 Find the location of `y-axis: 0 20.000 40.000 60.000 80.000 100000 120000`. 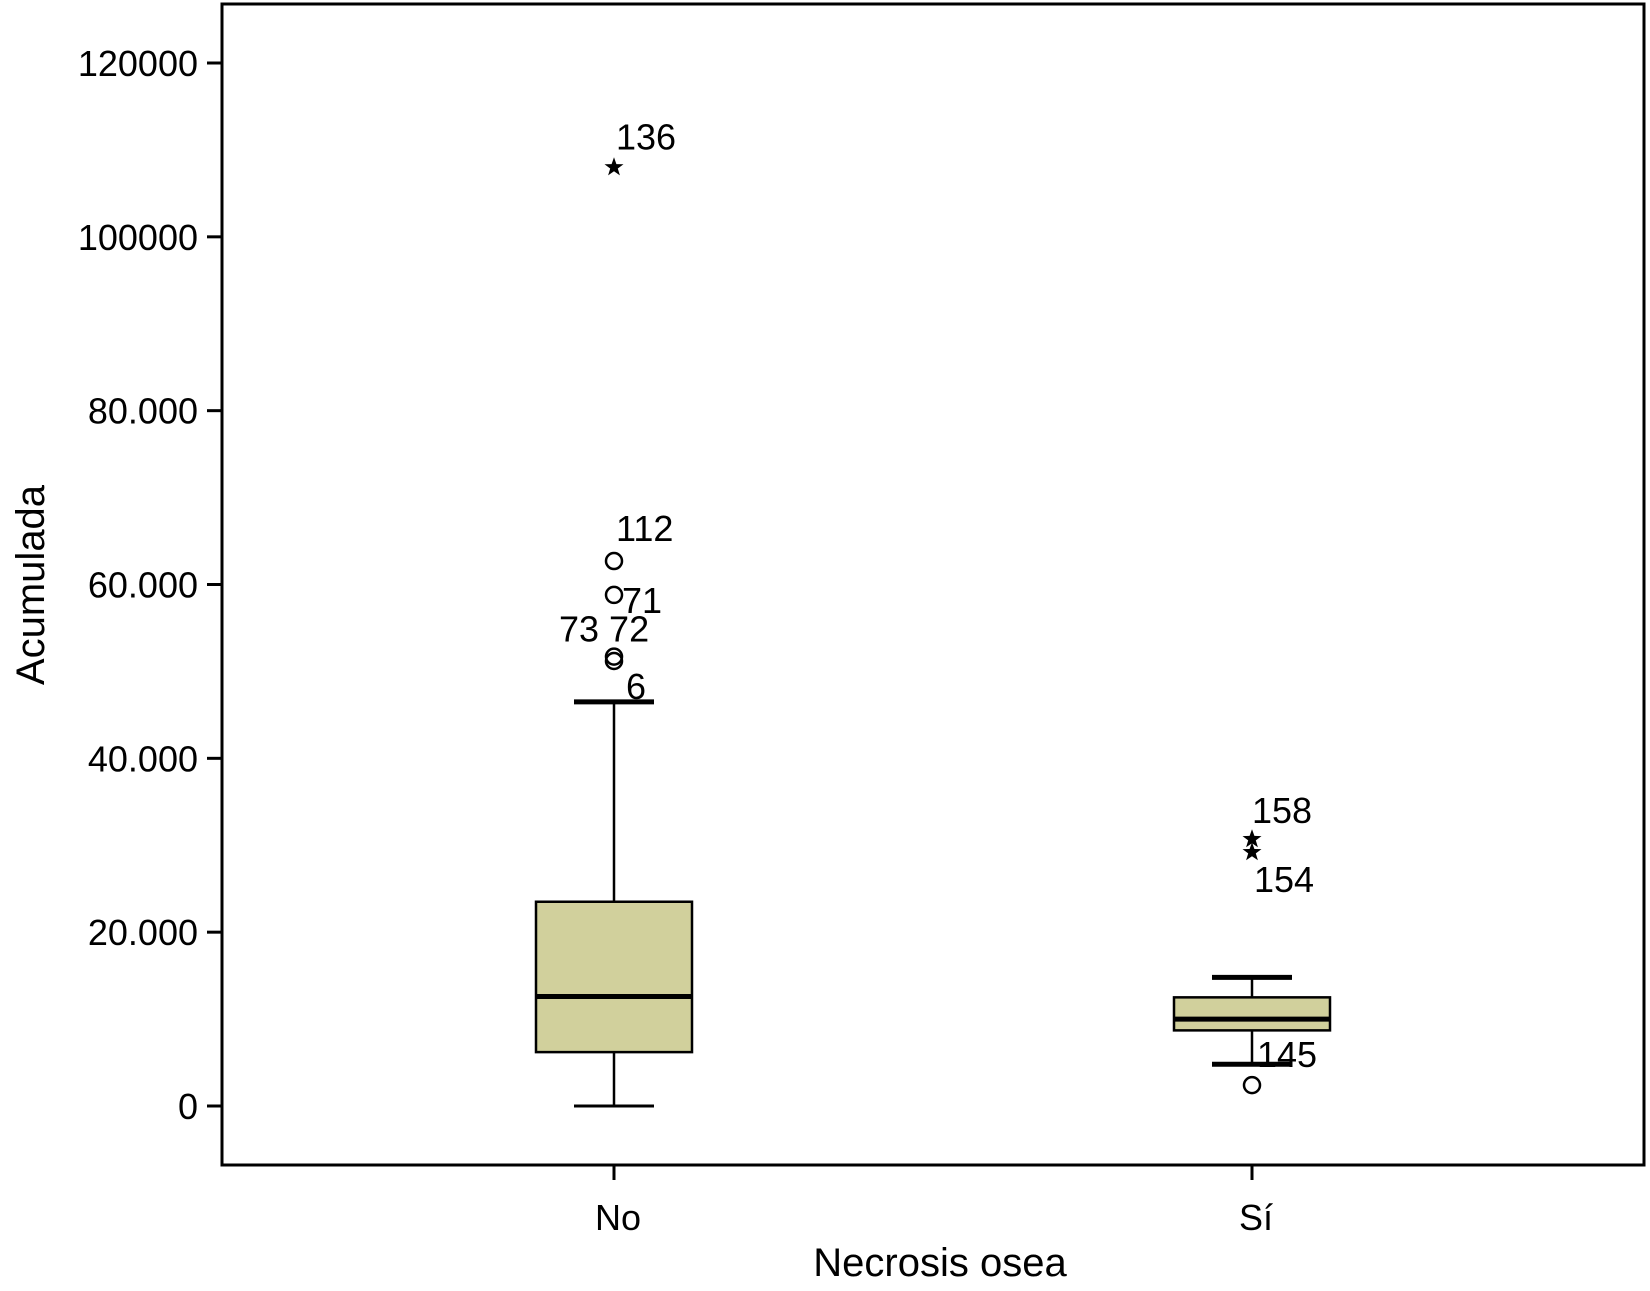

y-axis: 0 20.000 40.000 60.000 80.000 100000 120000 is located at coordinates (150, 585).